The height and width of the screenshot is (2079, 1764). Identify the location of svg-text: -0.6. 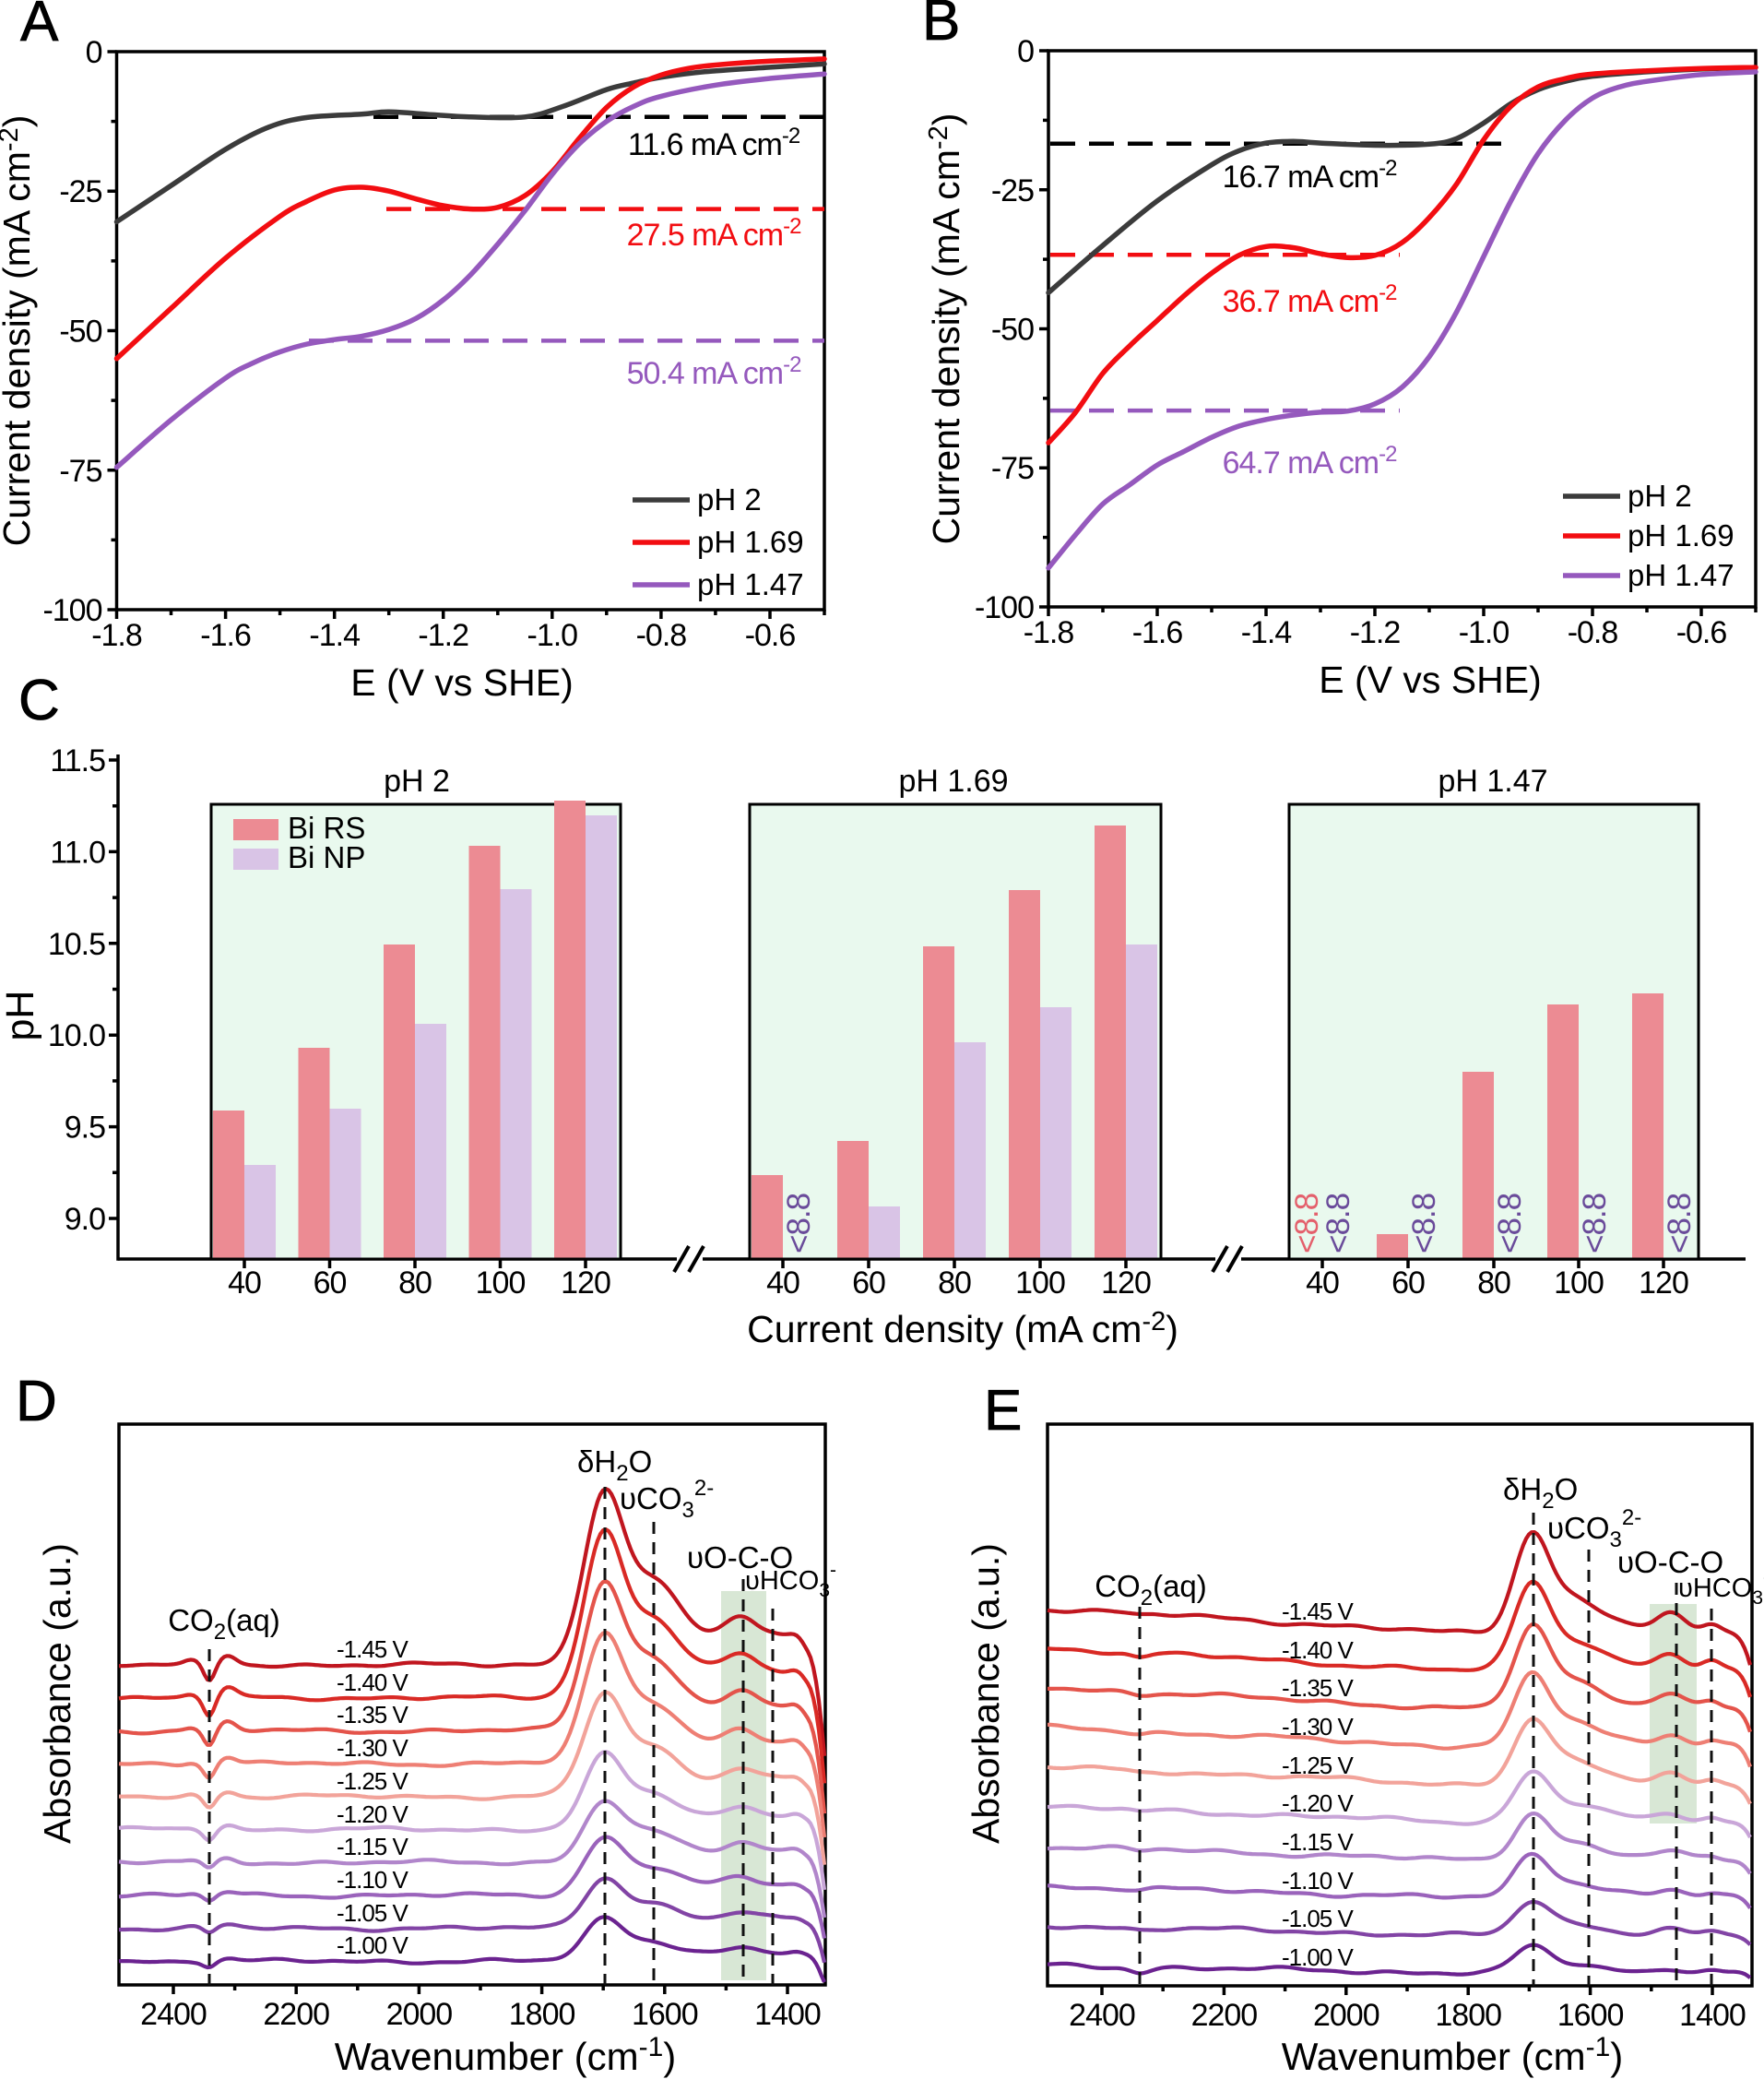
(1701, 632).